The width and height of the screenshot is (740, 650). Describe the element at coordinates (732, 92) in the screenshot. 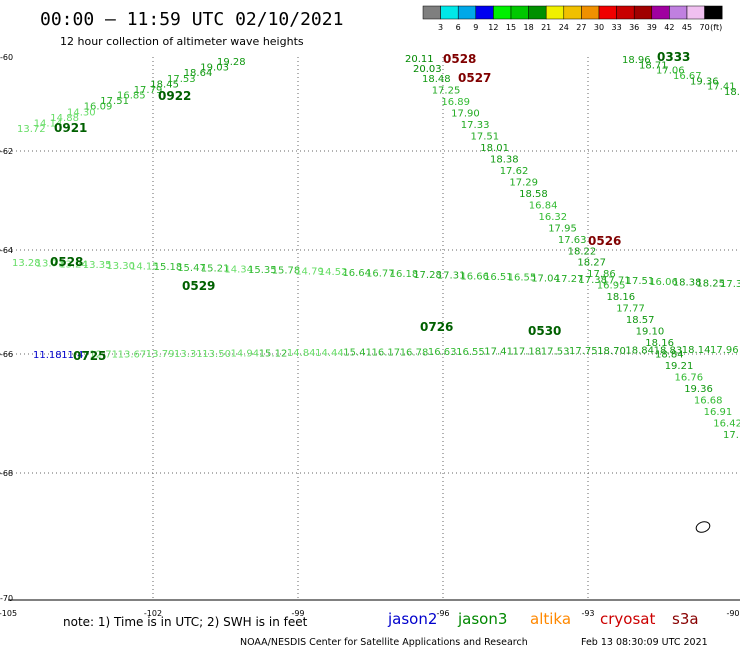

I see `swh-value: 18.8` at that location.